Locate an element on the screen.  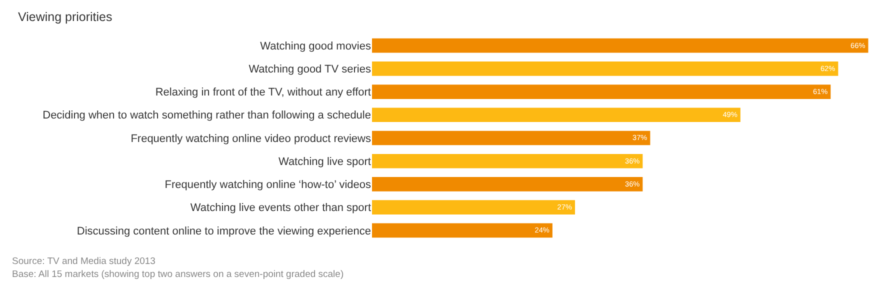
y-tick-label: Watching good TV series is located at coordinates (310, 70).